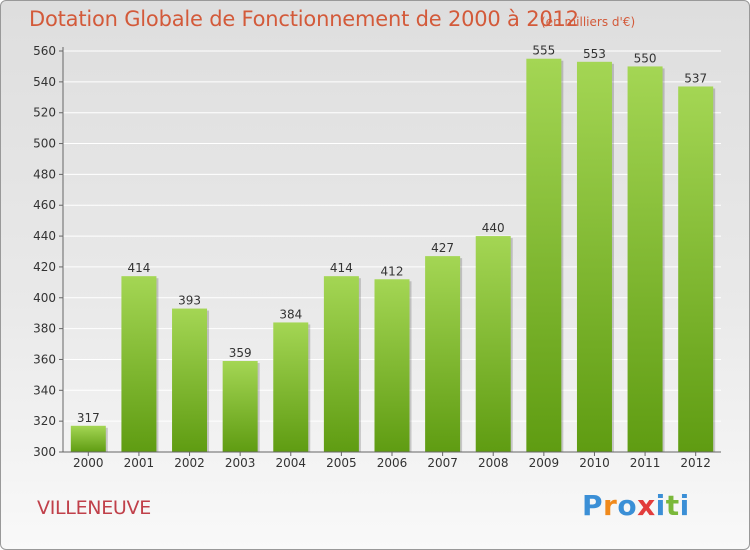 The width and height of the screenshot is (750, 550). I want to click on bar-value-label: 359, so click(240, 353).